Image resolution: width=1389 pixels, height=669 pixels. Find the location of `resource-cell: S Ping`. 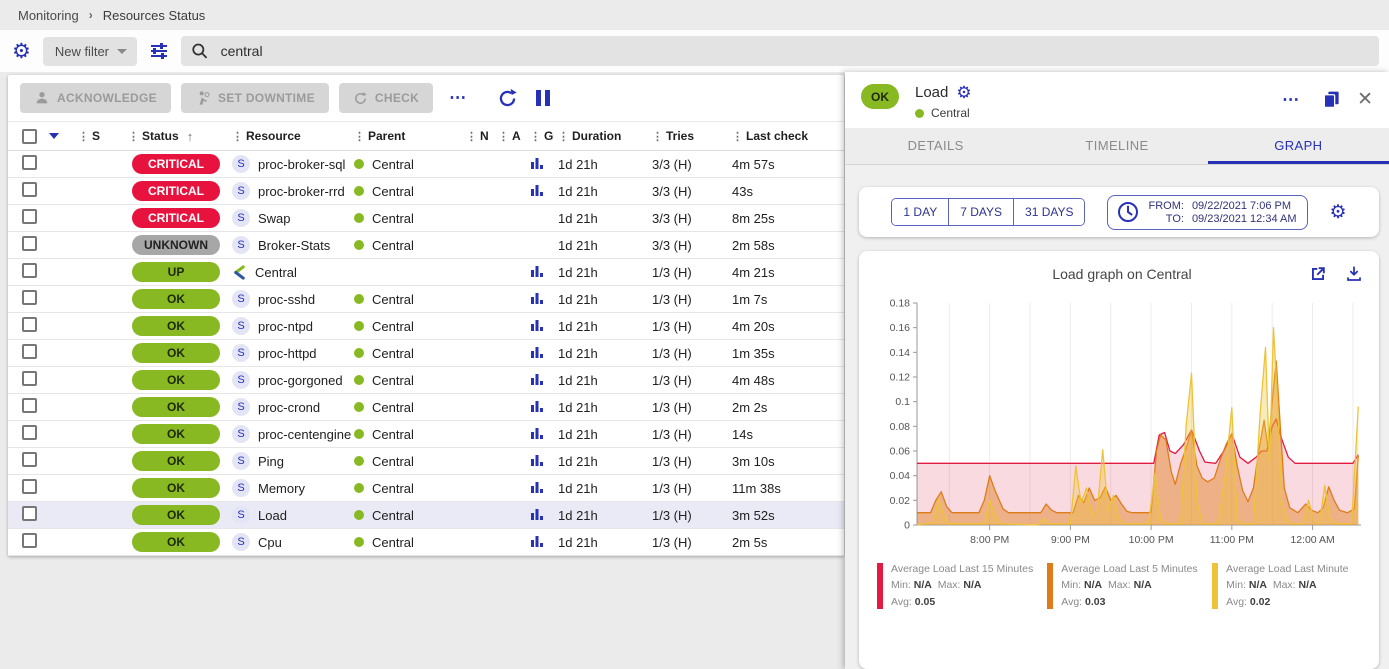

resource-cell: S Ping is located at coordinates (293, 461).